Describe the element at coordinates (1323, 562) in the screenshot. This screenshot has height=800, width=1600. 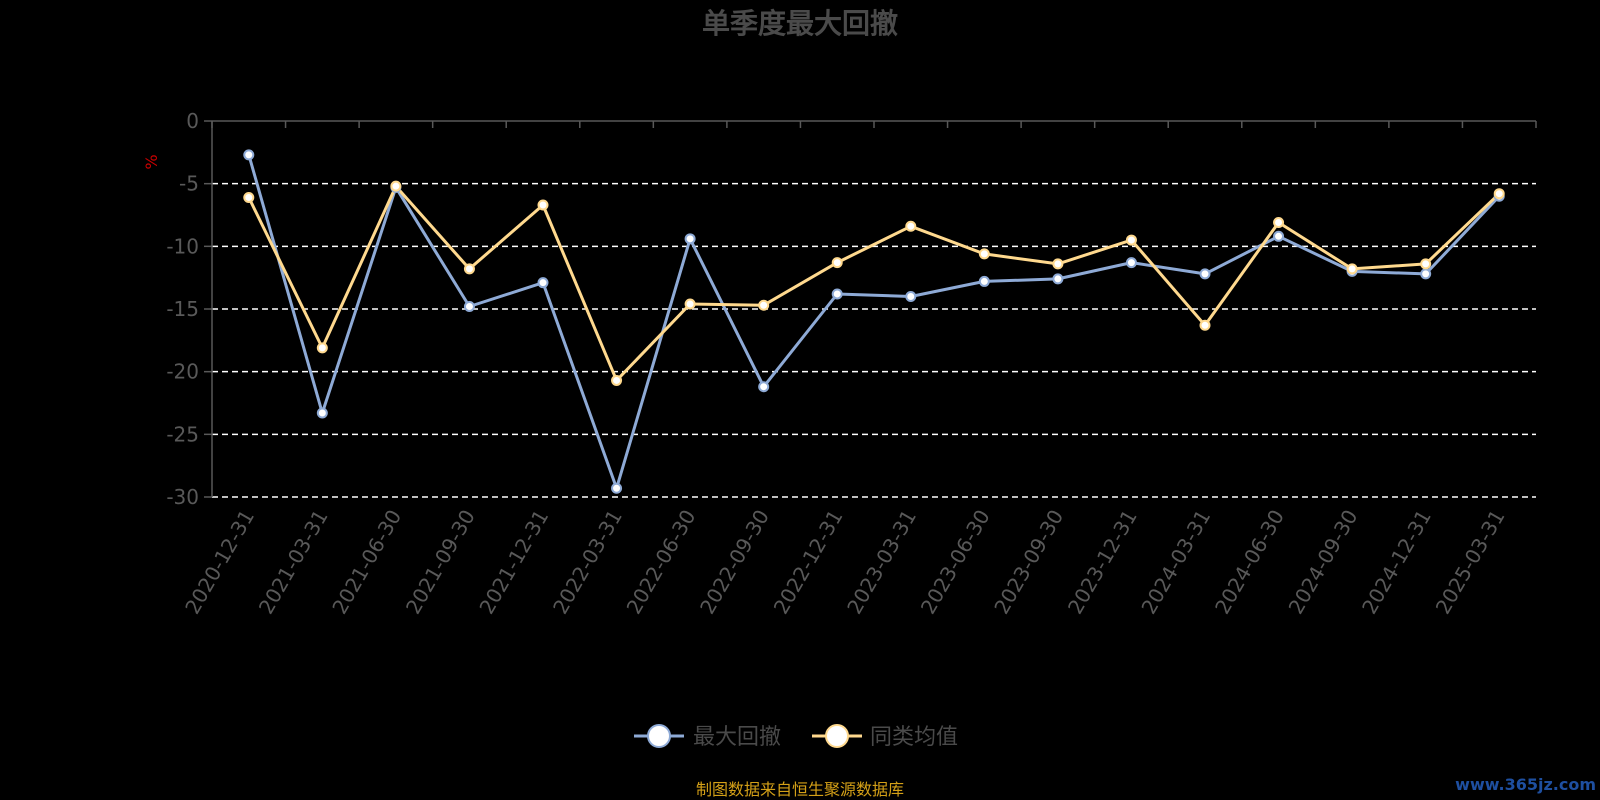
I see `x-tick-label: 2024-09-30` at that location.